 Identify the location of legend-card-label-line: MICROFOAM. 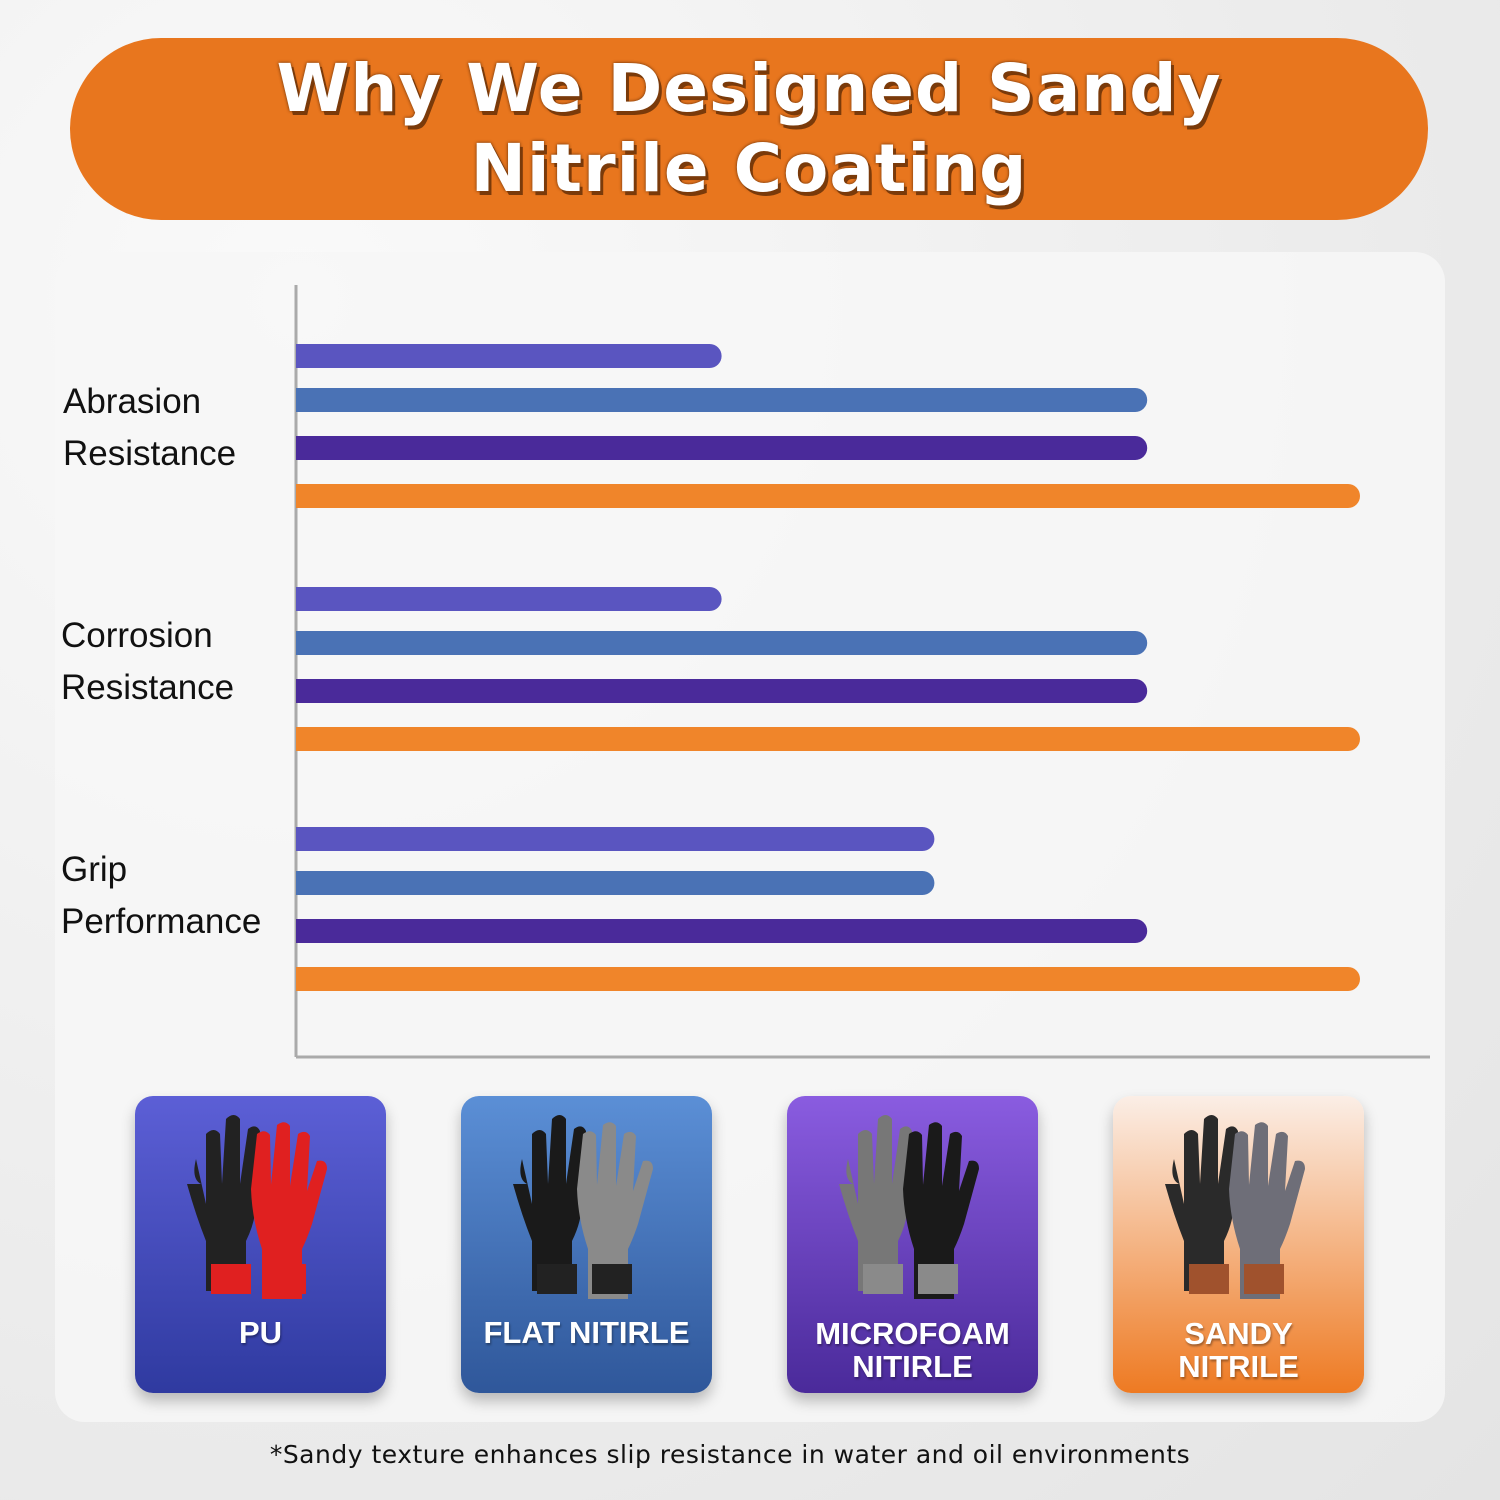
(912, 1333).